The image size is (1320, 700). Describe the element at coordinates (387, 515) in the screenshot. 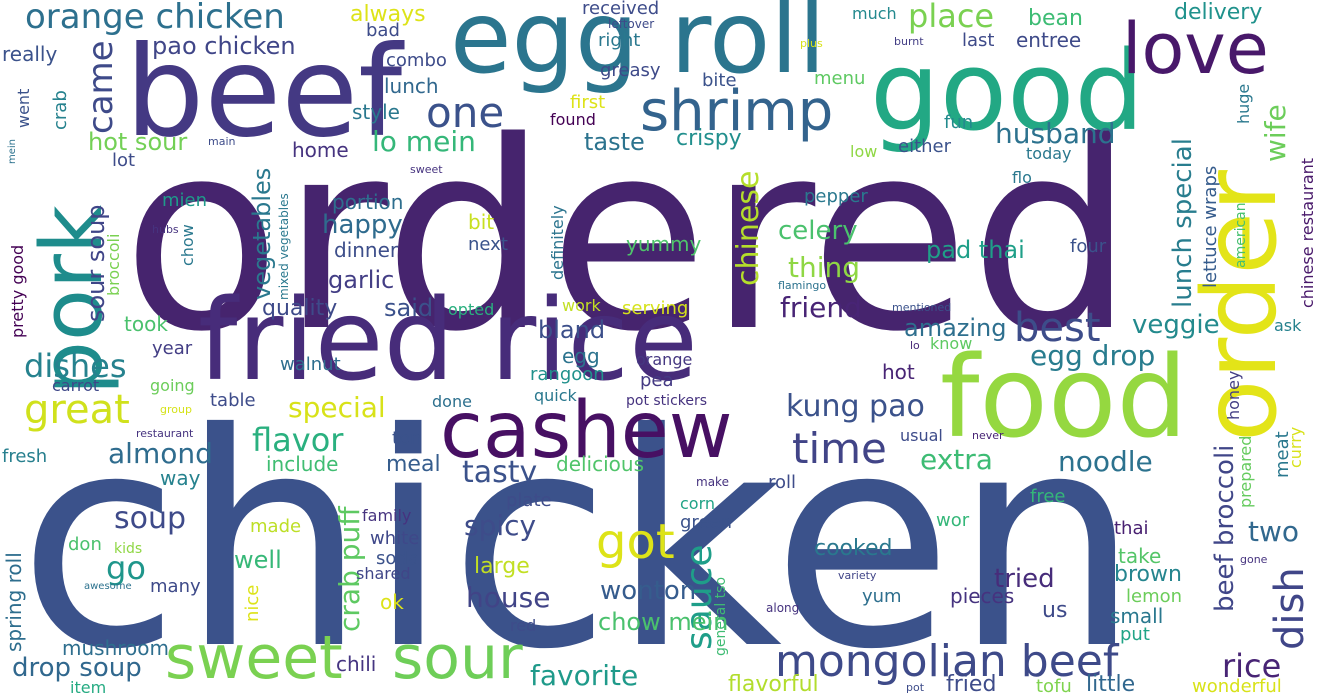

I see `word-family: family` at that location.